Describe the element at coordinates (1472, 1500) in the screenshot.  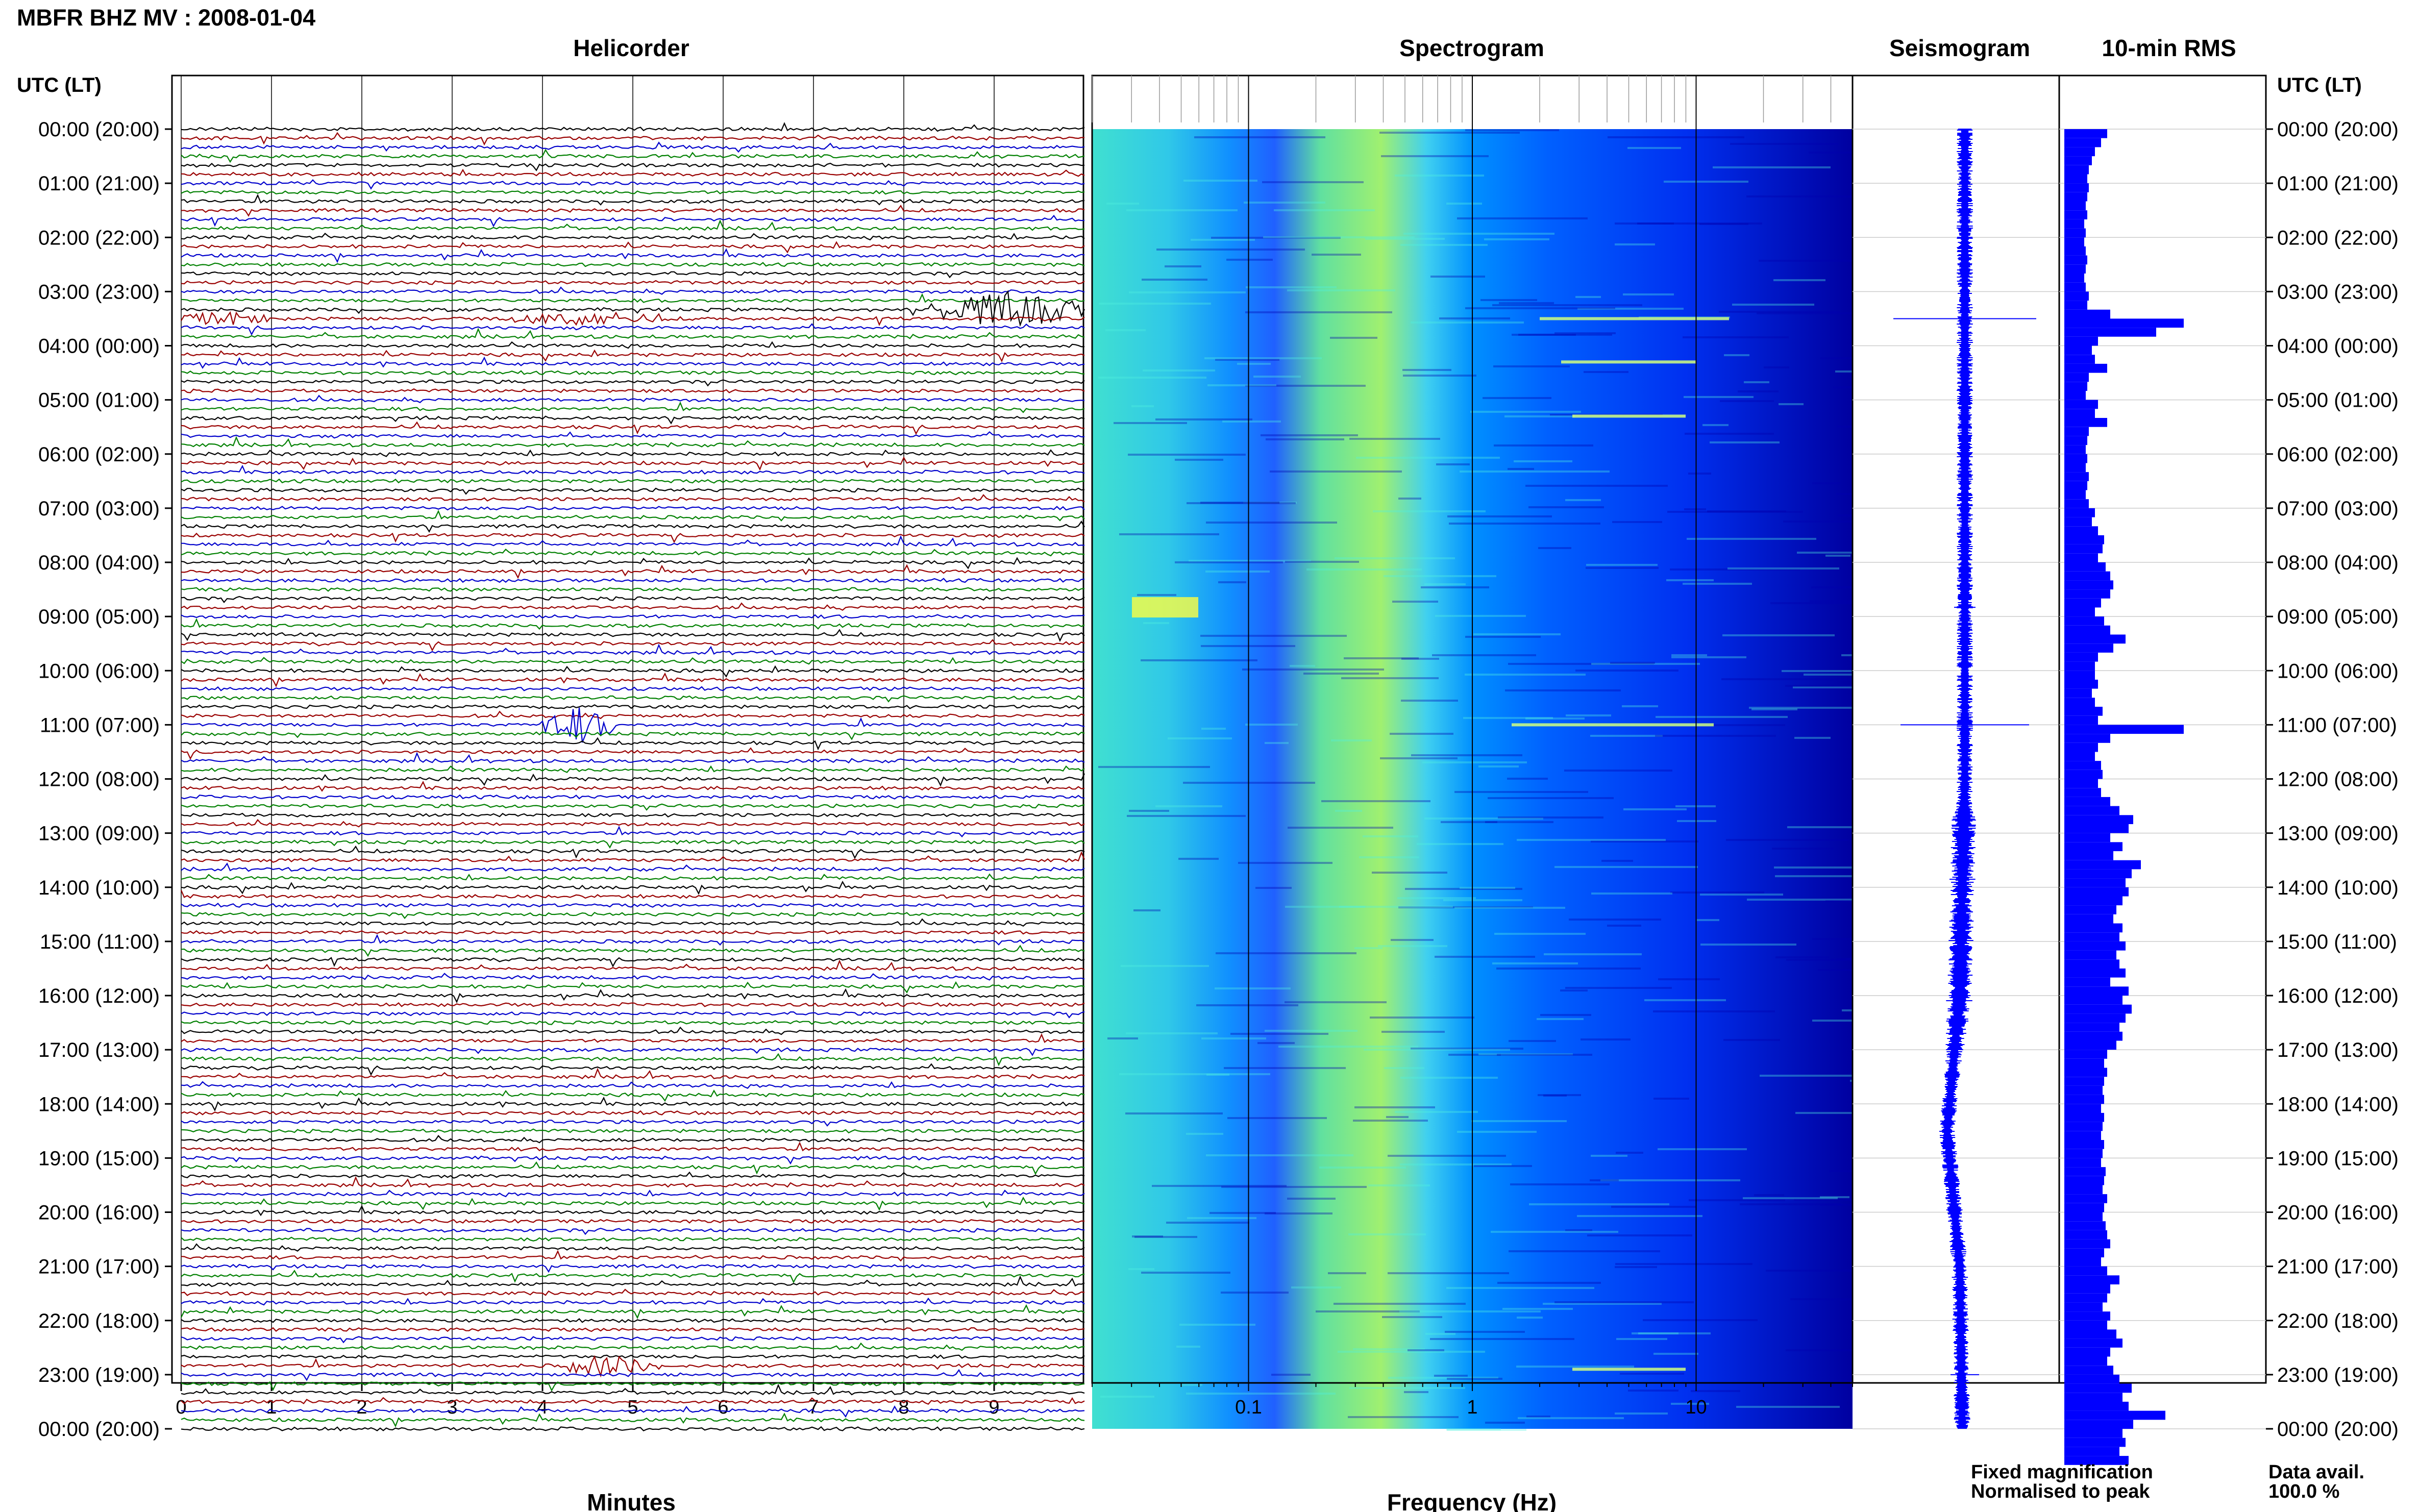
I see `frequency-axis-label: Frequency (Hz)` at that location.